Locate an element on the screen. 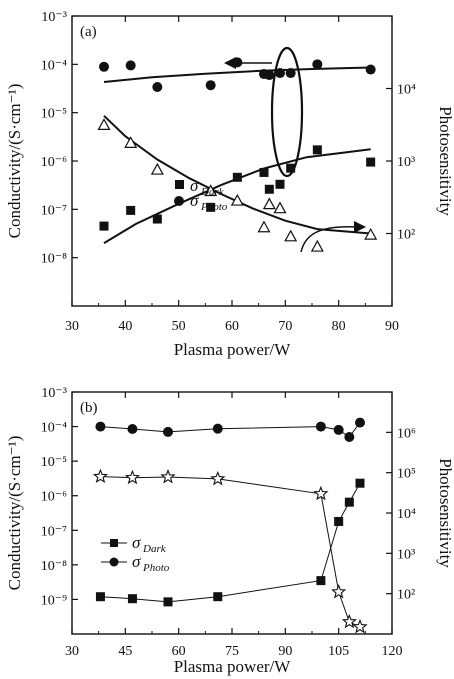 The height and width of the screenshot is (679, 454). x-tick-label: 120 is located at coordinates (392, 651).